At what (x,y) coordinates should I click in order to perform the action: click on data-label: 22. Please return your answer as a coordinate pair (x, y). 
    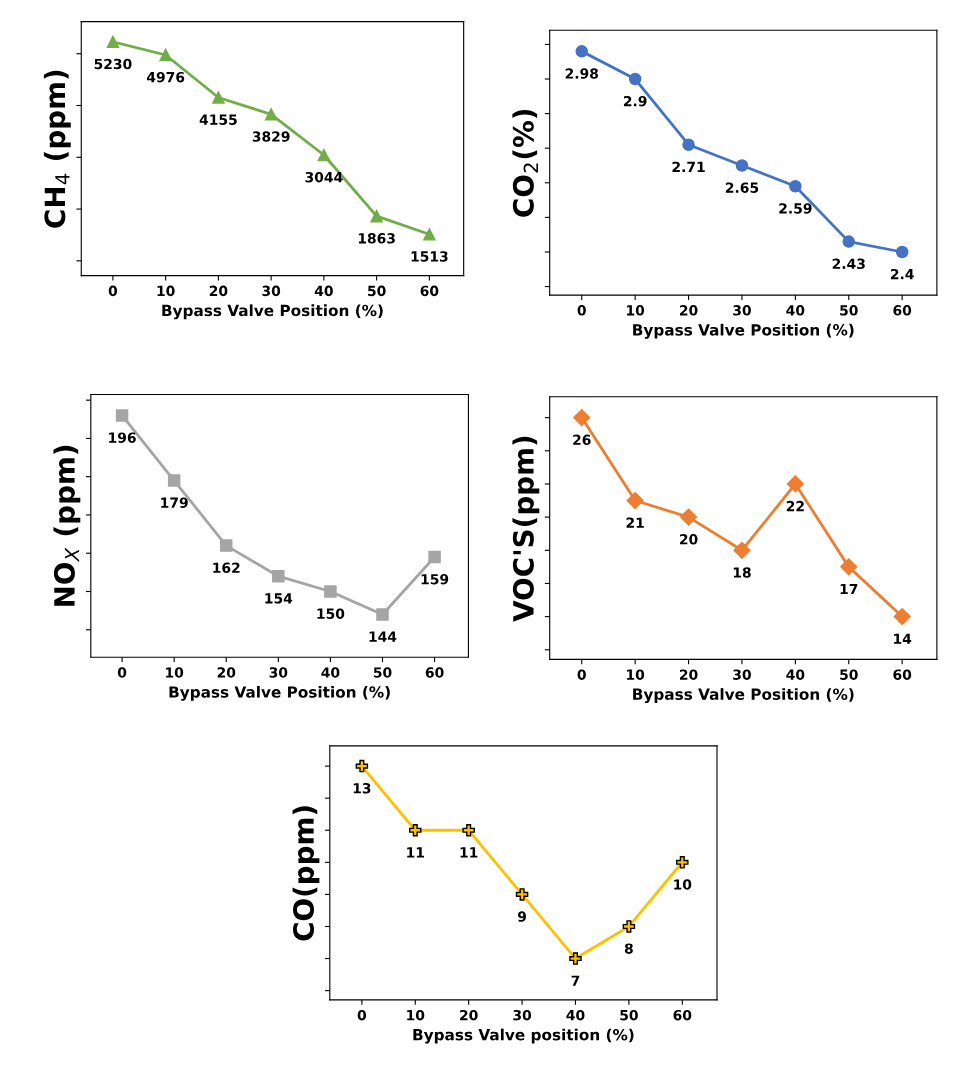
    Looking at the image, I should click on (795, 506).